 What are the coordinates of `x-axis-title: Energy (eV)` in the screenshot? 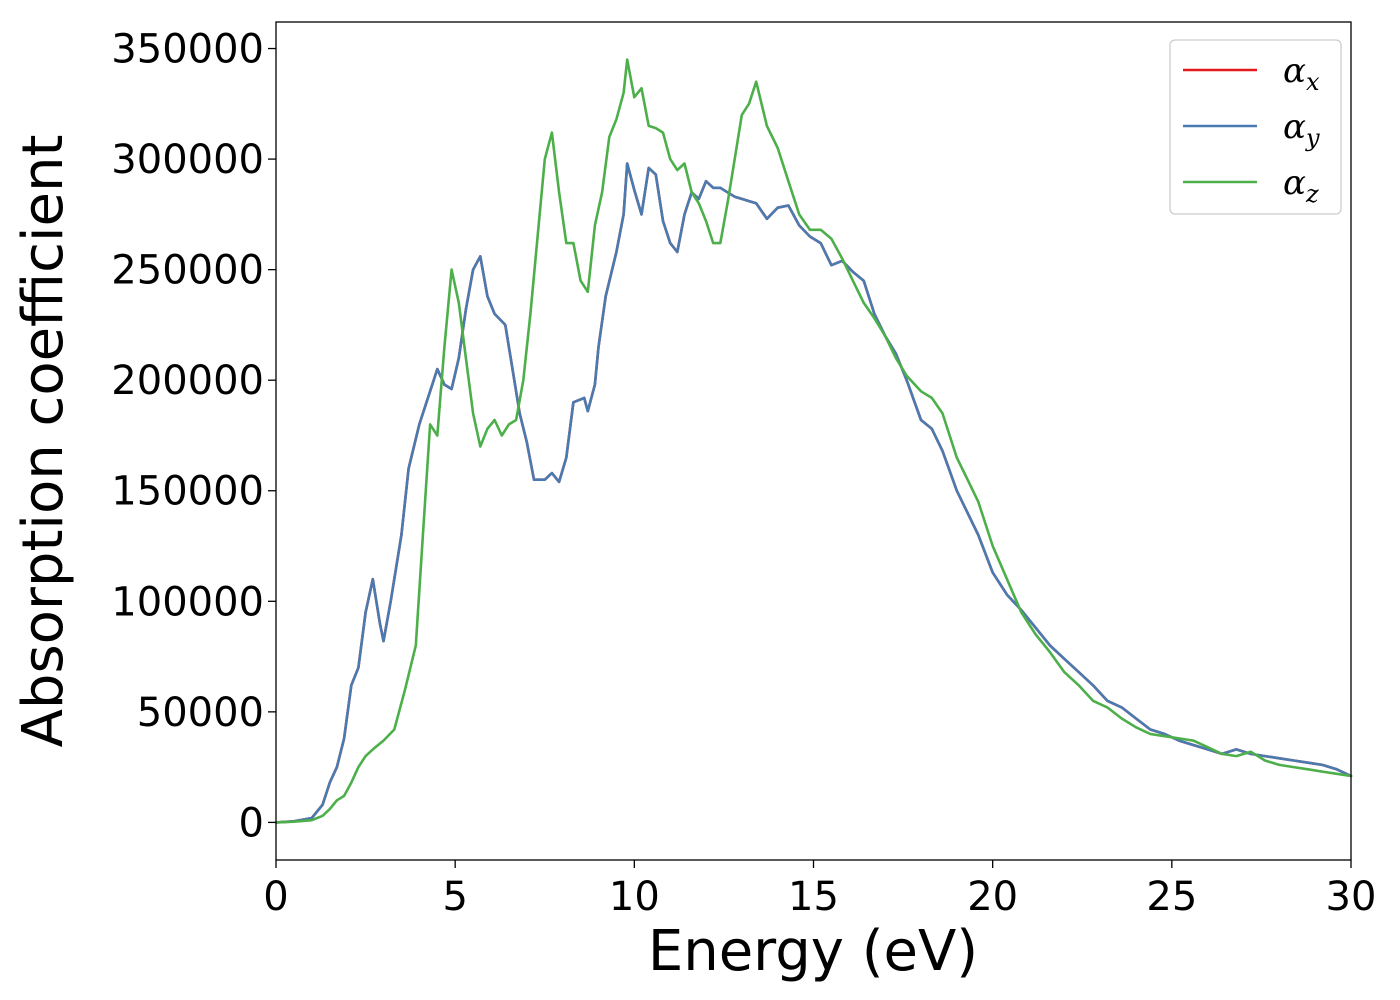 It's located at (813, 951).